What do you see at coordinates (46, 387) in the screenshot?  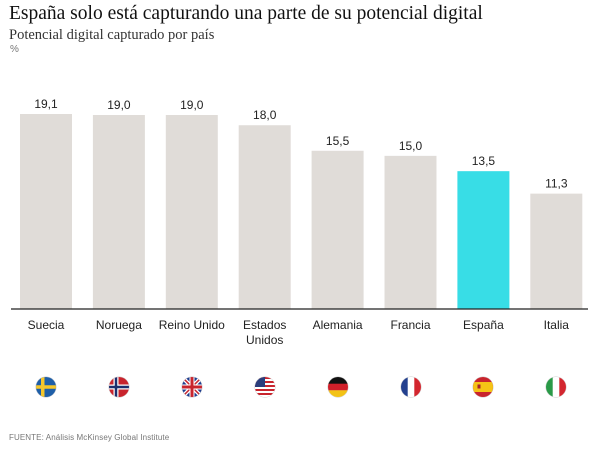 I see `sweden-flag-icon` at bounding box center [46, 387].